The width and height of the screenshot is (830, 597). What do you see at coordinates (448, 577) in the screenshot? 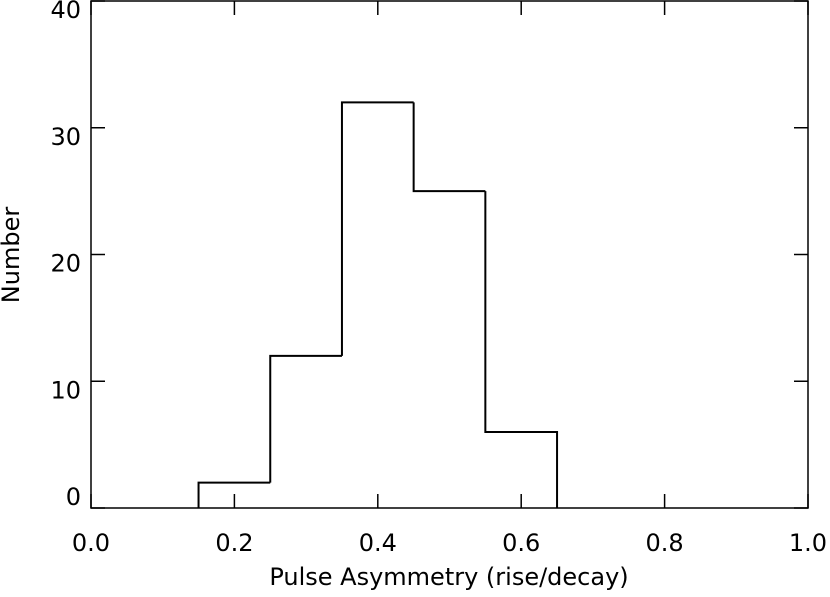
I see `x-axis-label: Pulse Asymmetry (rise/decay)` at bounding box center [448, 577].